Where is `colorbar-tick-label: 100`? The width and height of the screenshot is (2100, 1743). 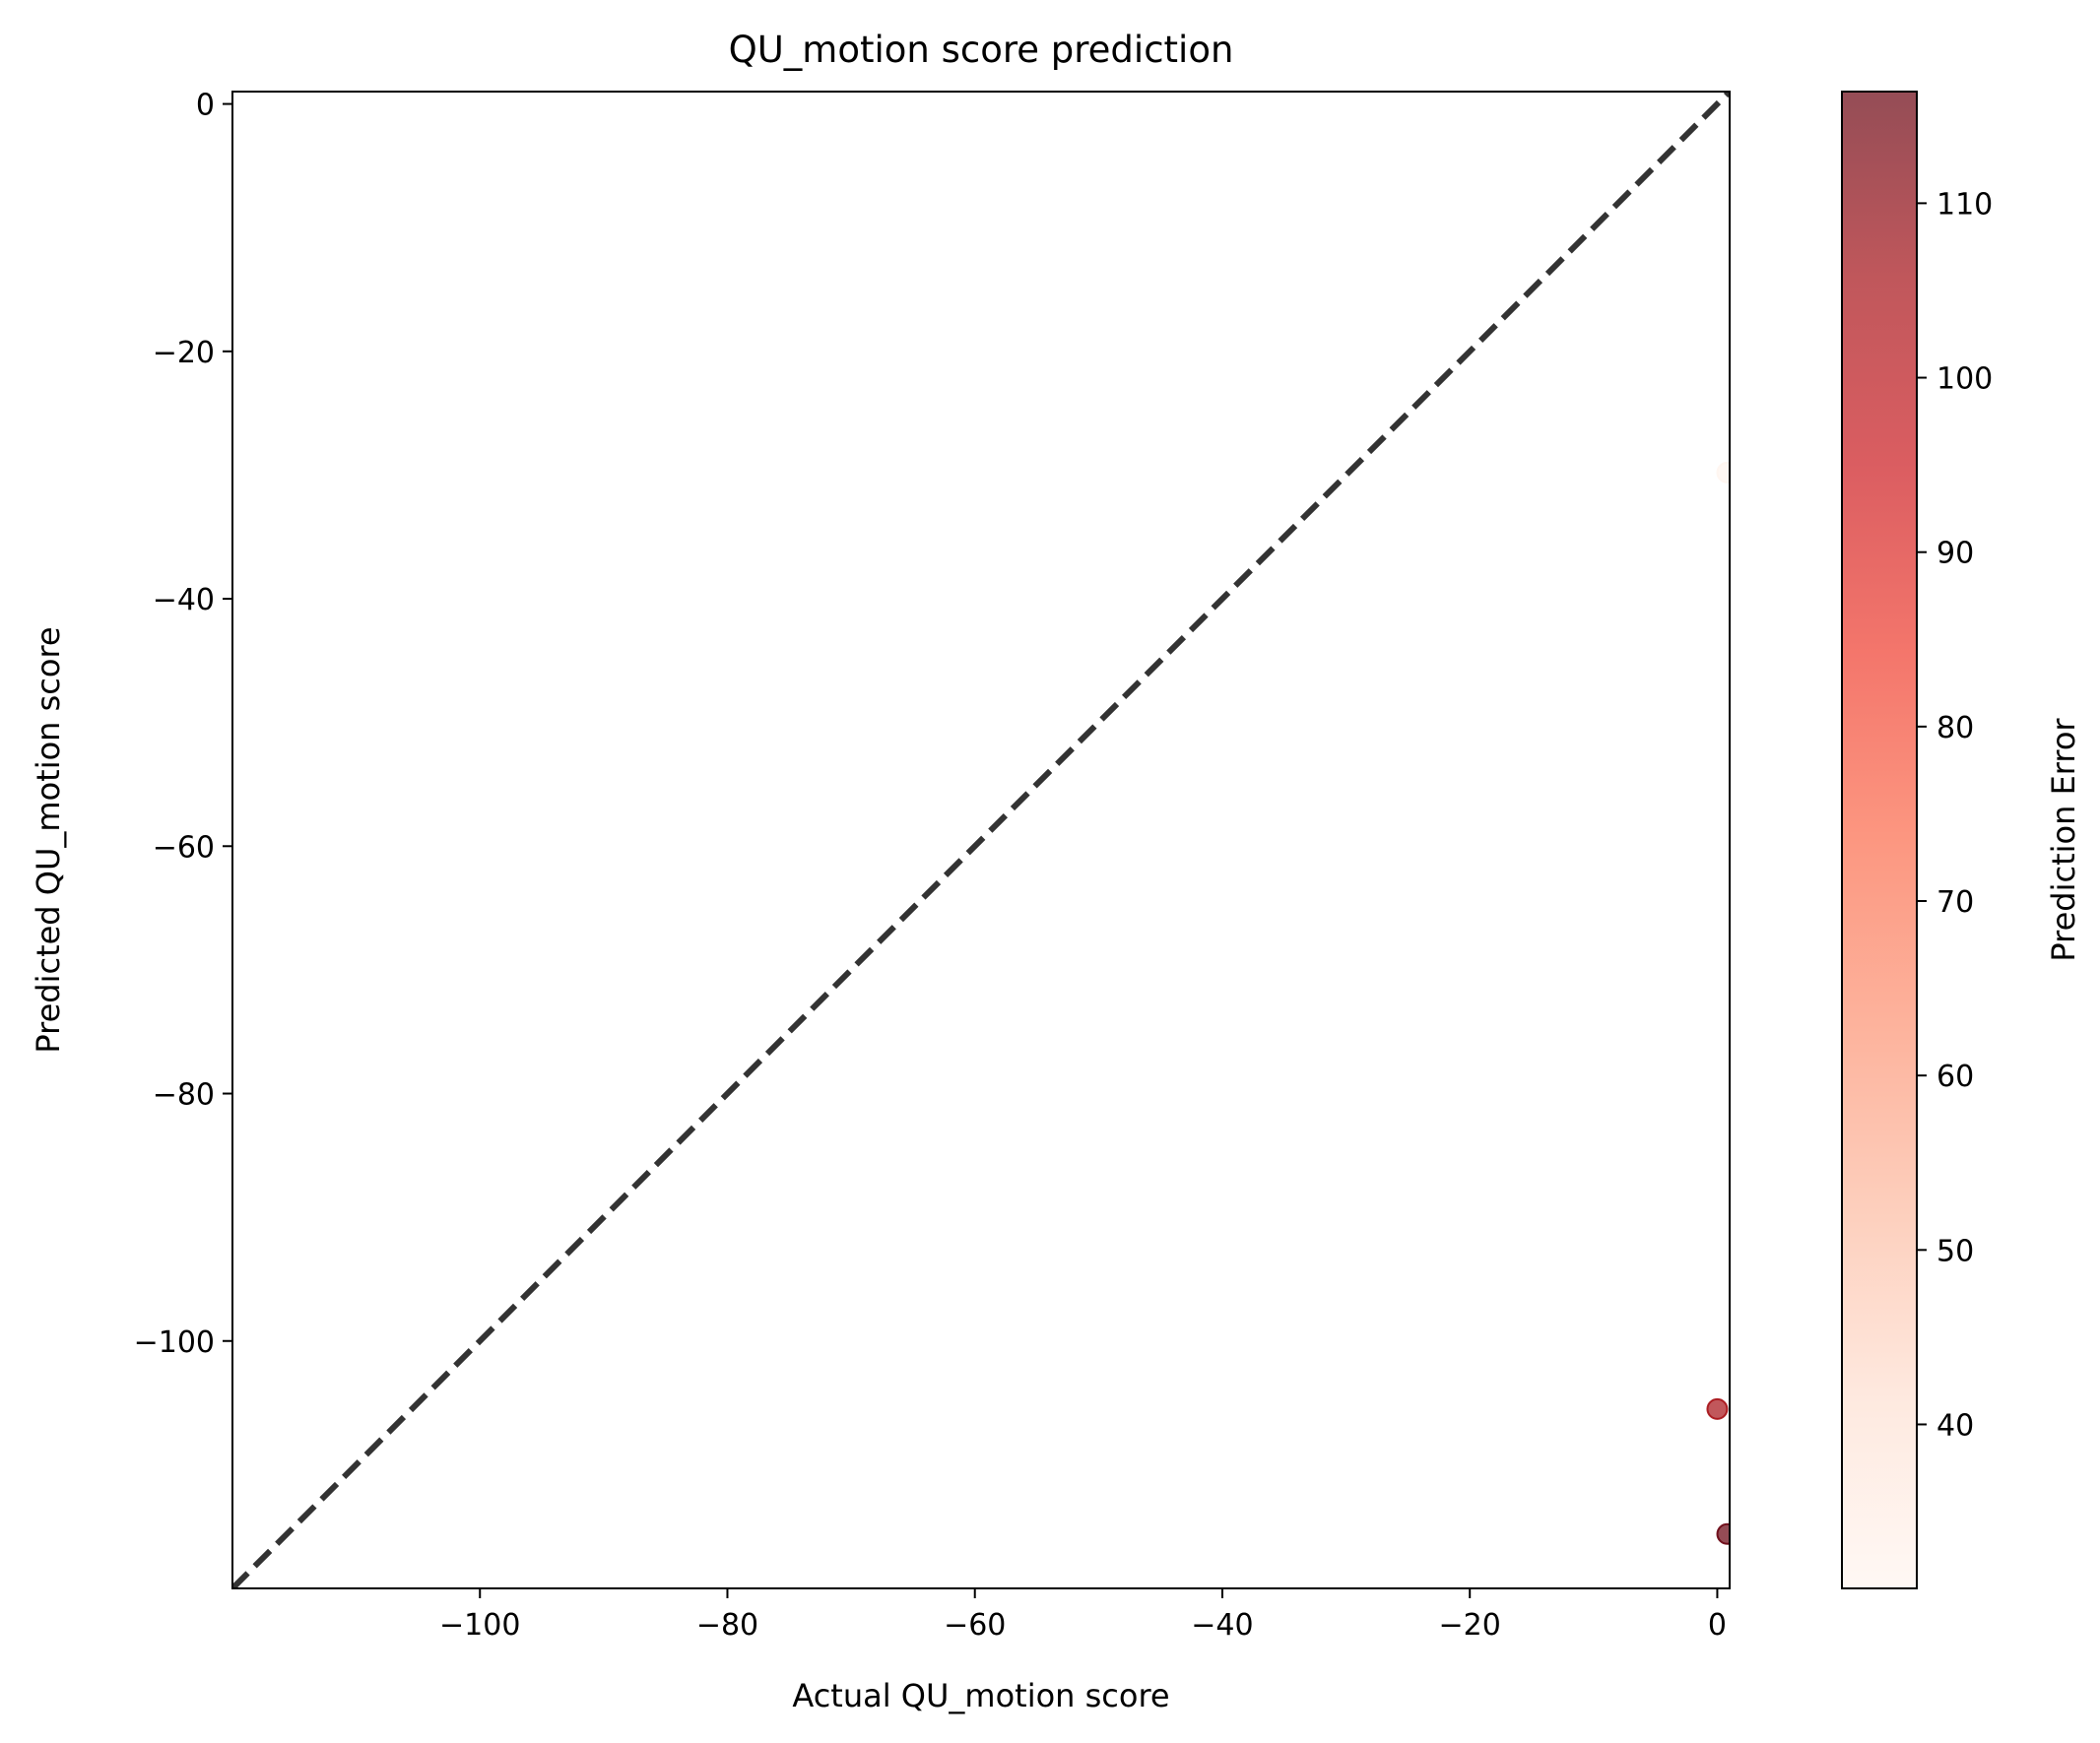
colorbar-tick-label: 100 is located at coordinates (1965, 379).